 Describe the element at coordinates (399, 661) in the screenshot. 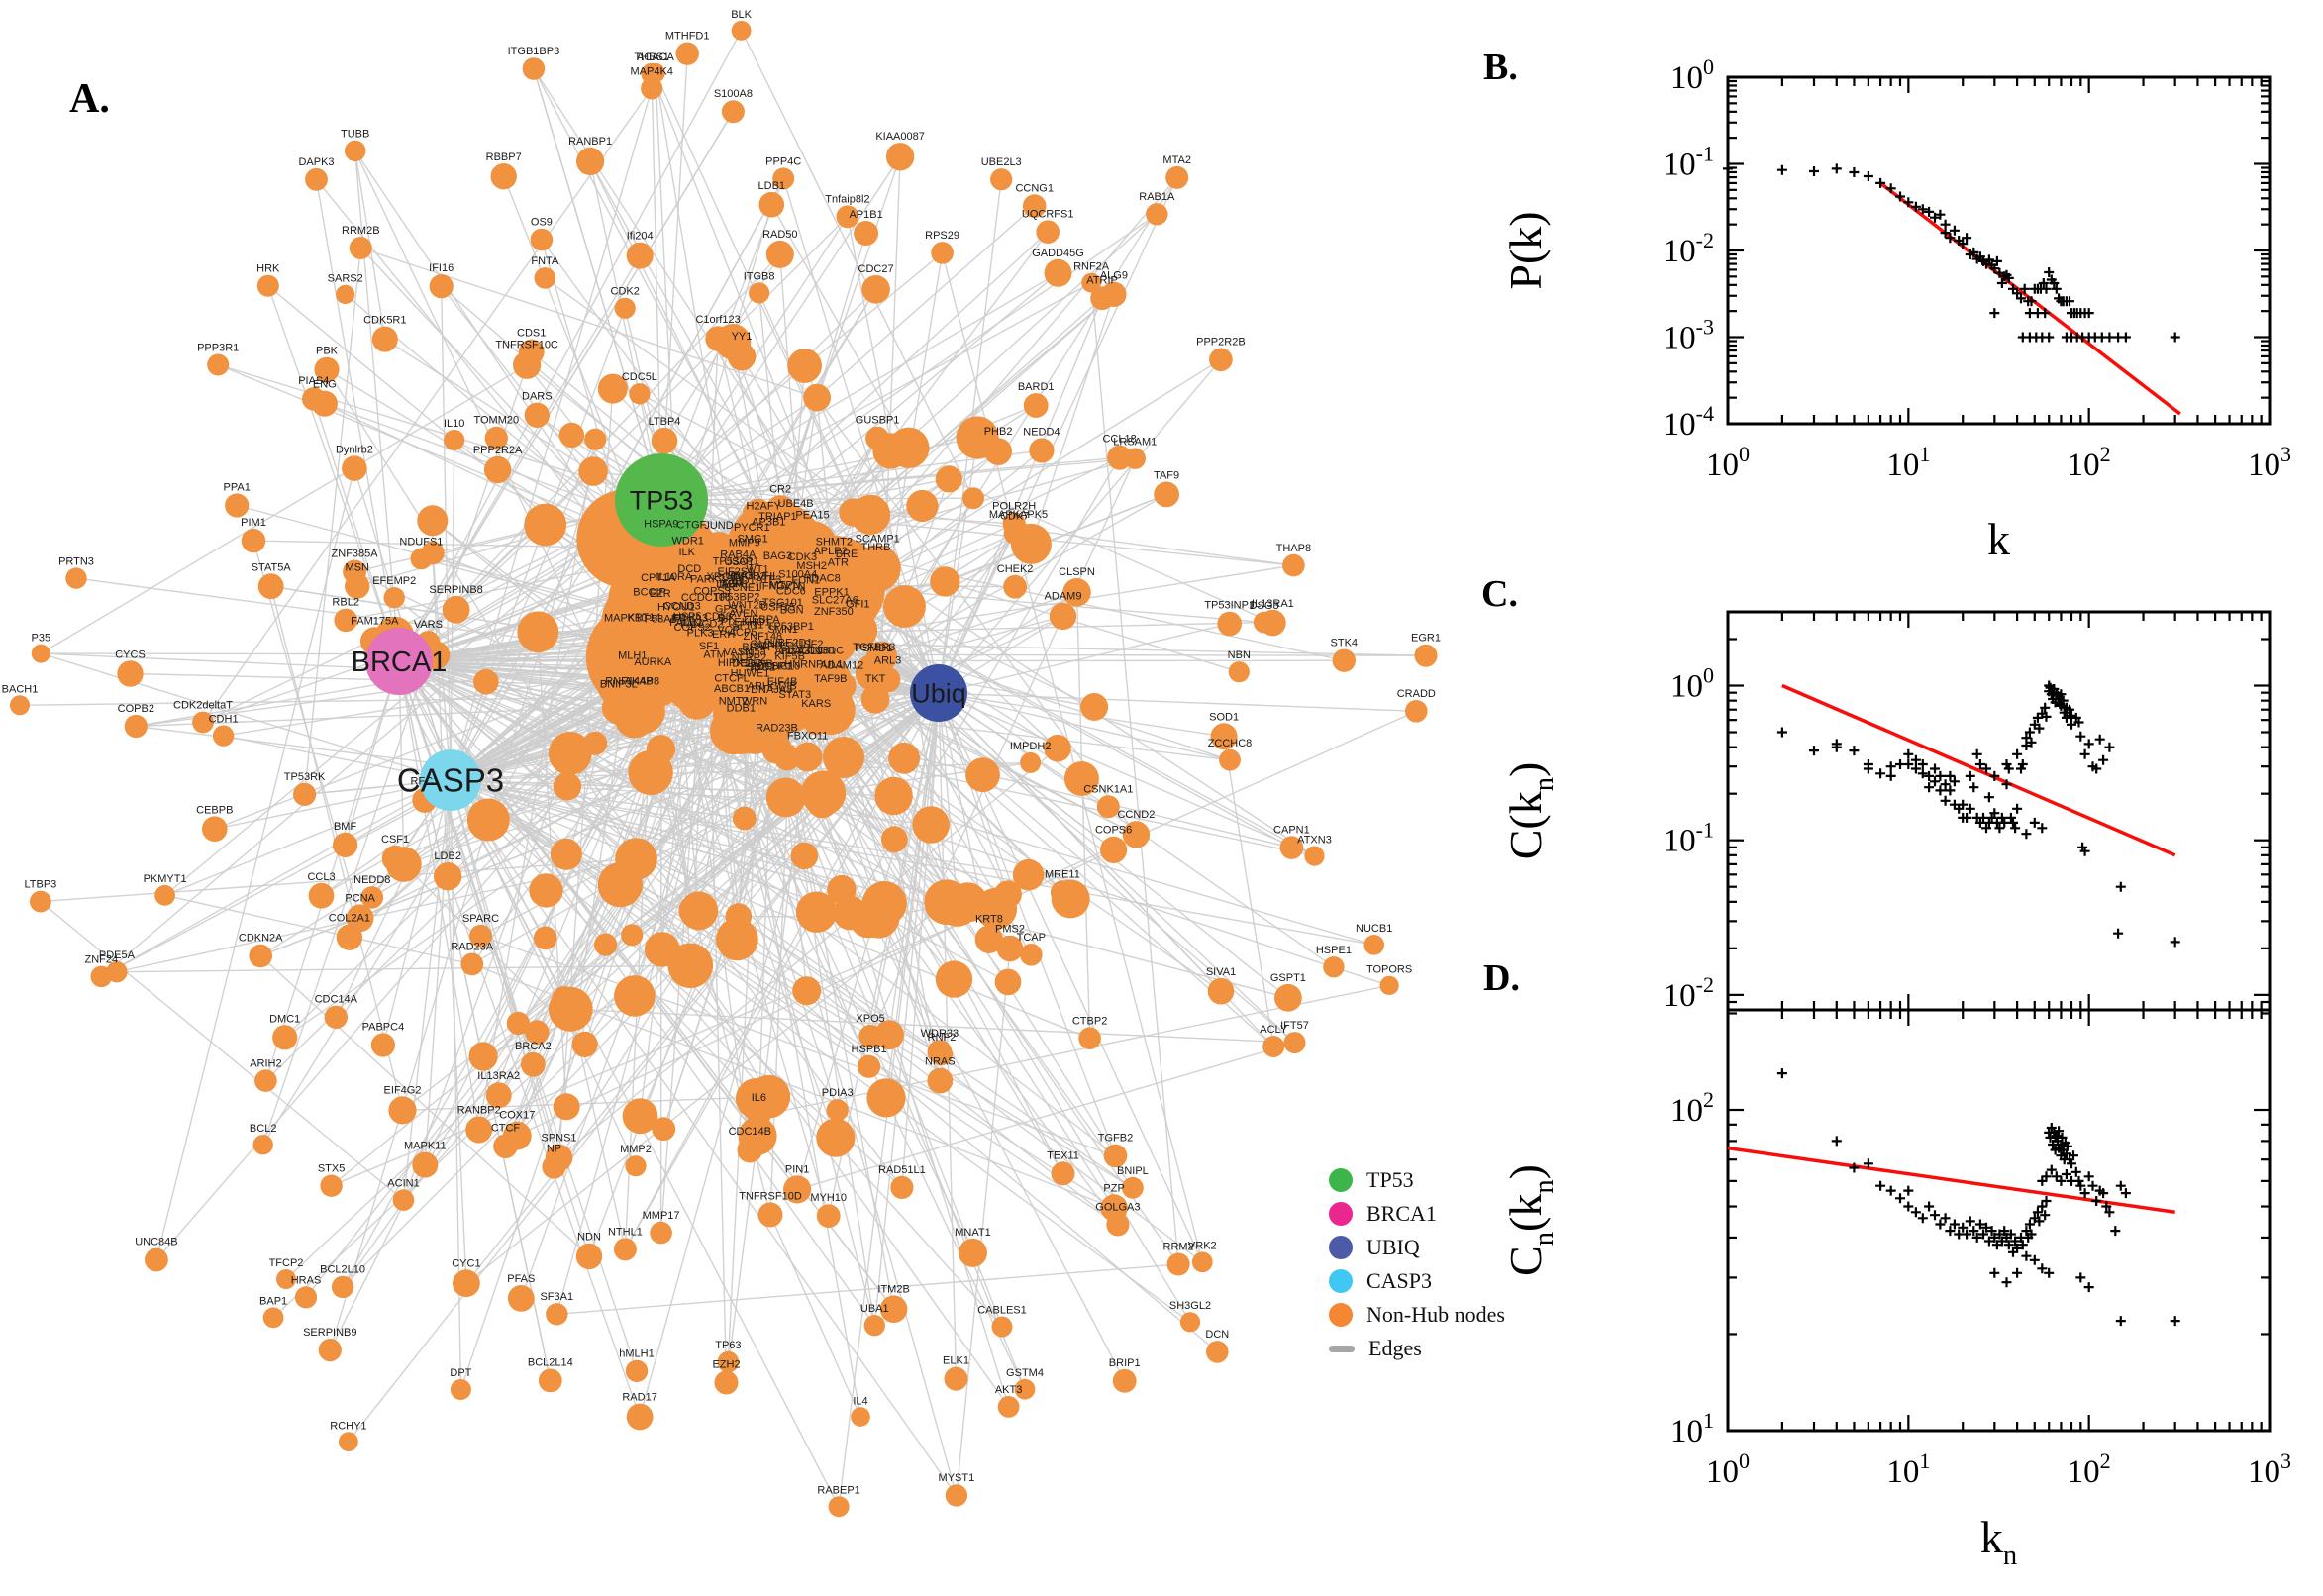

I see `hub-node-brca1` at that location.